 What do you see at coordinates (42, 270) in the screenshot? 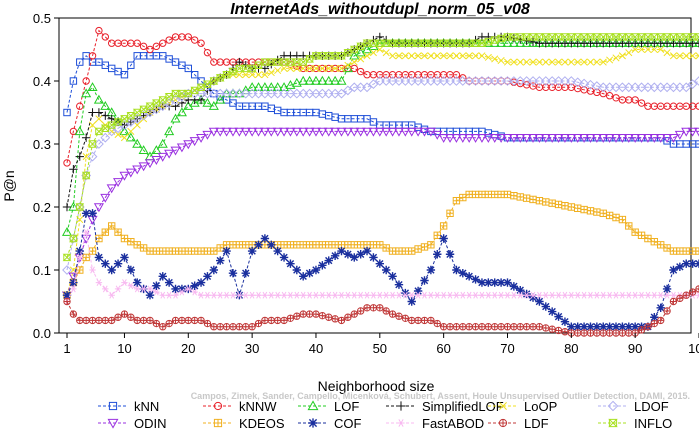
I see `y-tick-label: 0.1` at bounding box center [42, 270].